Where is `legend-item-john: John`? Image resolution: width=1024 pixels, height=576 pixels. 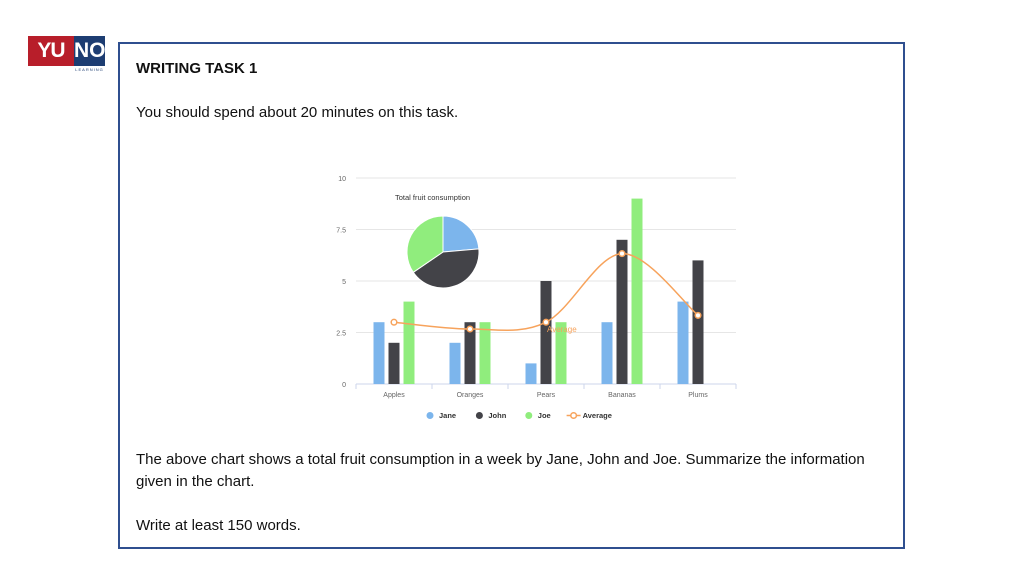 legend-item-john: John is located at coordinates (497, 415).